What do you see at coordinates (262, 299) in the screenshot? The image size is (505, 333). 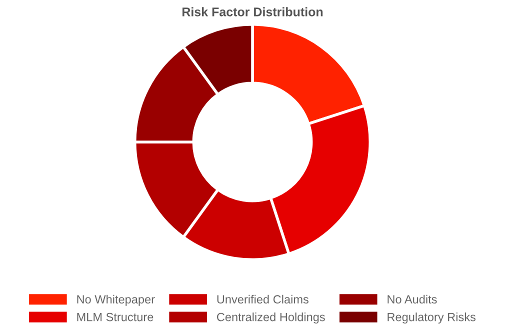 I see `legend-label: Unverified Claims` at bounding box center [262, 299].